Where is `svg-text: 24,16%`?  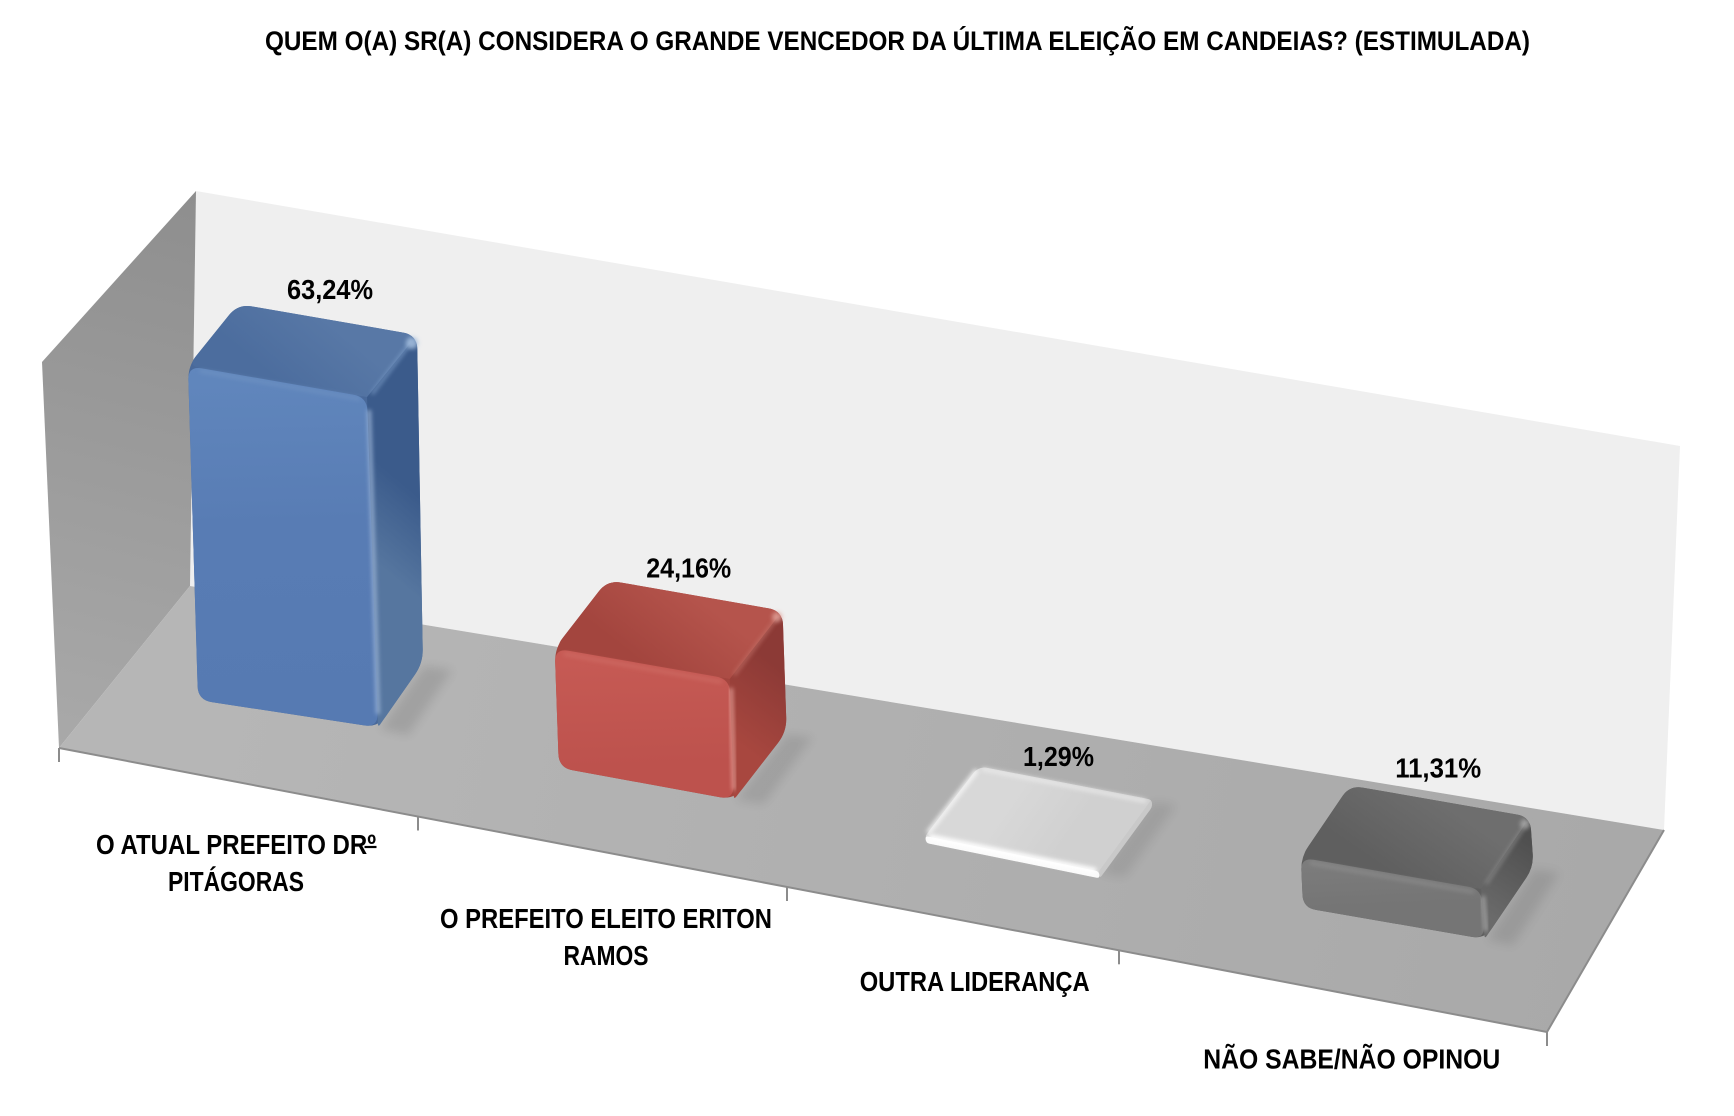 svg-text: 24,16% is located at coordinates (688, 568).